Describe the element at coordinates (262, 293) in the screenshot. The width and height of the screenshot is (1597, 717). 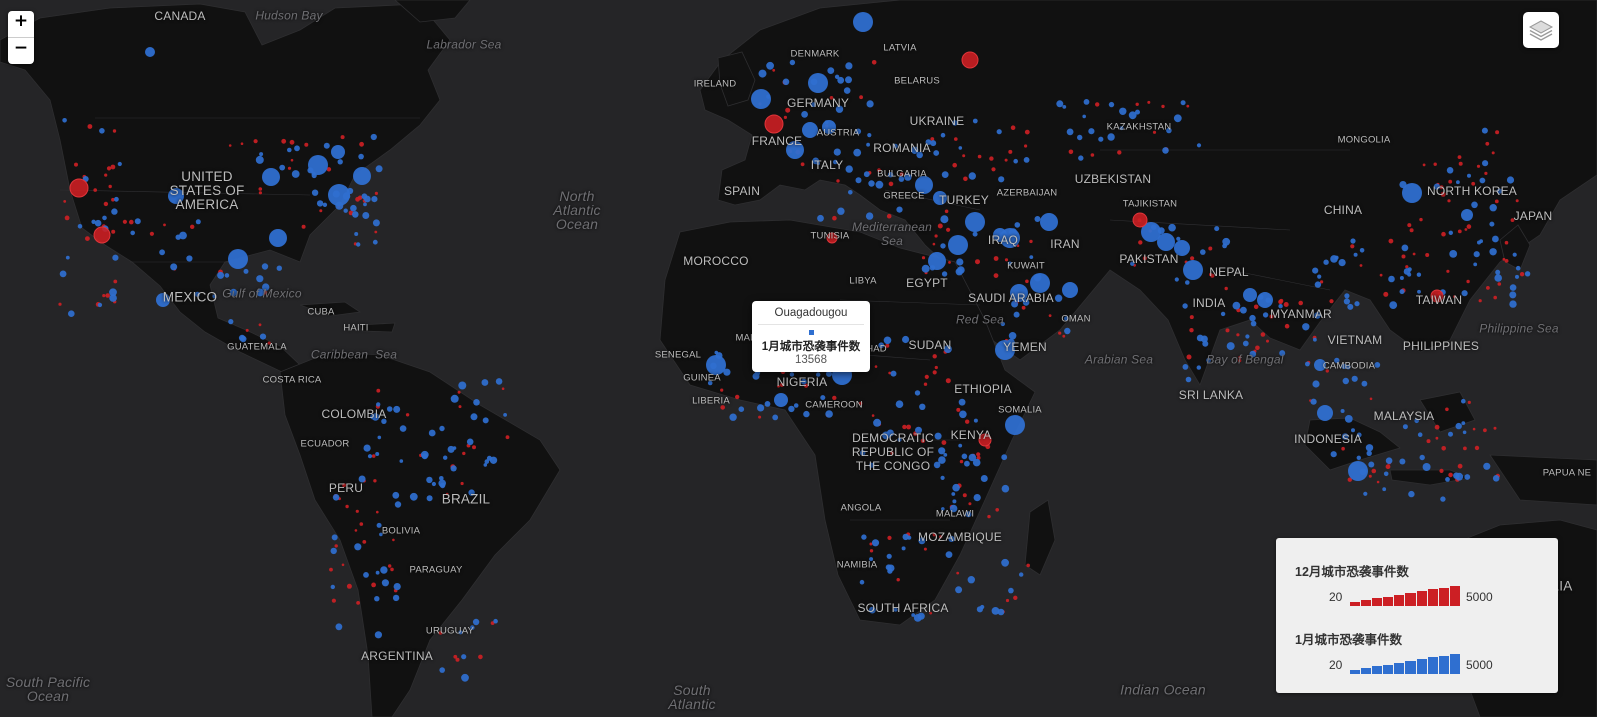
I see `water-label: Gulf of Mexico` at that location.